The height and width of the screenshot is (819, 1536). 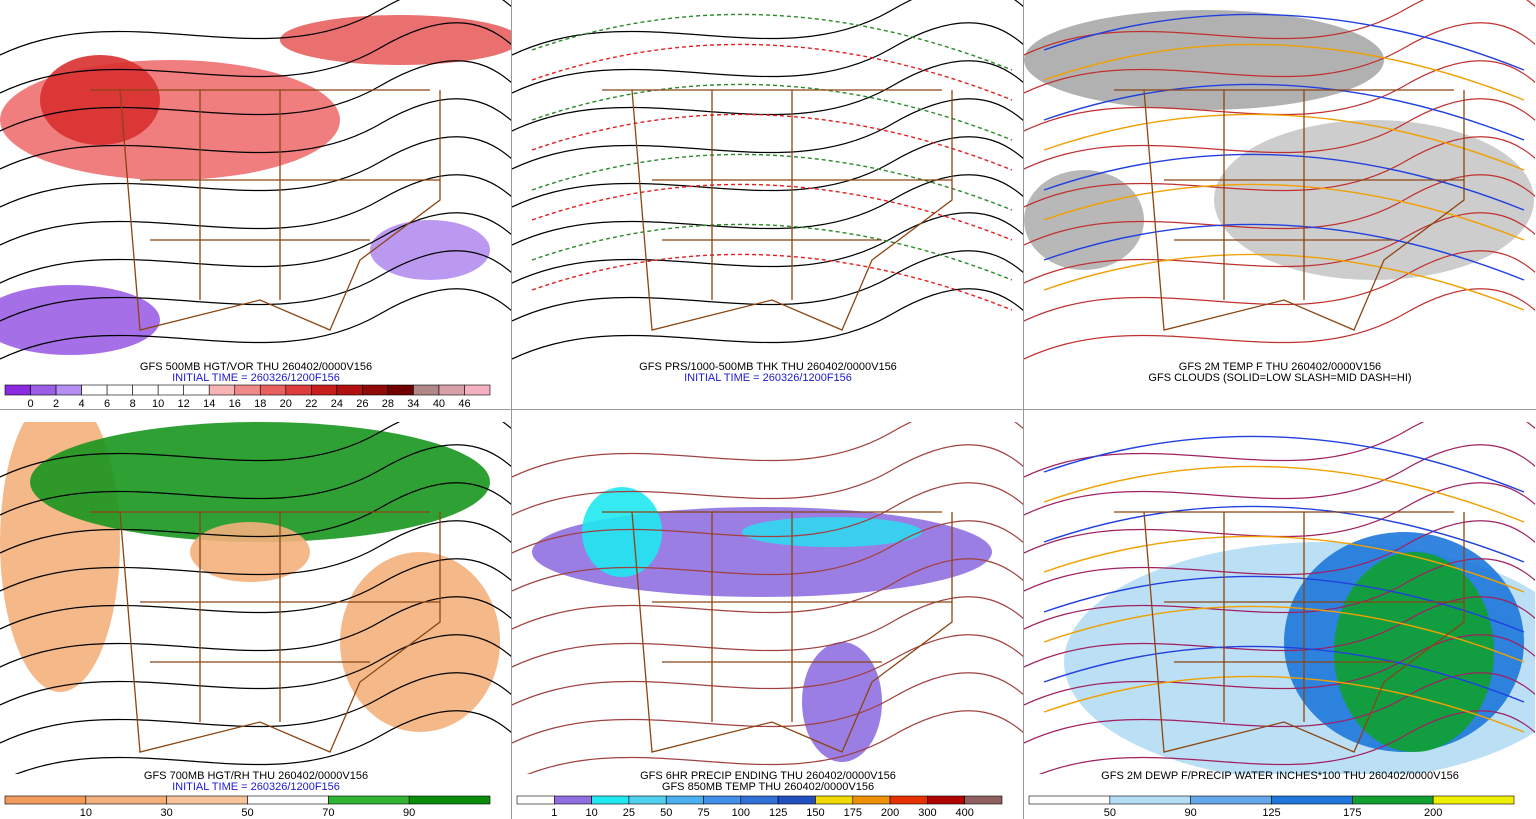 I want to click on colorbar-label: 20, so click(x=286, y=404).